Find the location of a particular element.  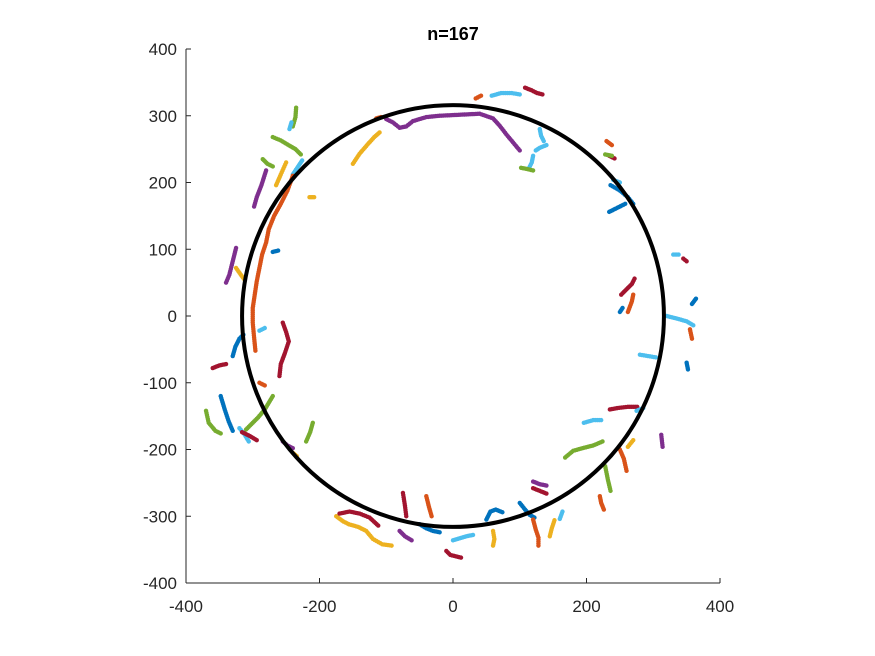

y-axis-ticks: -400 -300 -200 -100 0 100 200 300 400 is located at coordinates (167, 316).